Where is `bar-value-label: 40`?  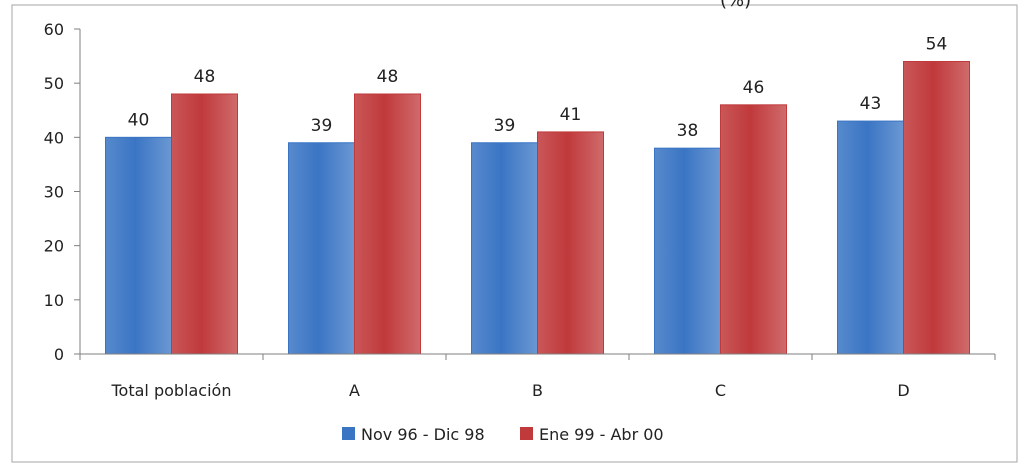
bar-value-label: 40 is located at coordinates (139, 120).